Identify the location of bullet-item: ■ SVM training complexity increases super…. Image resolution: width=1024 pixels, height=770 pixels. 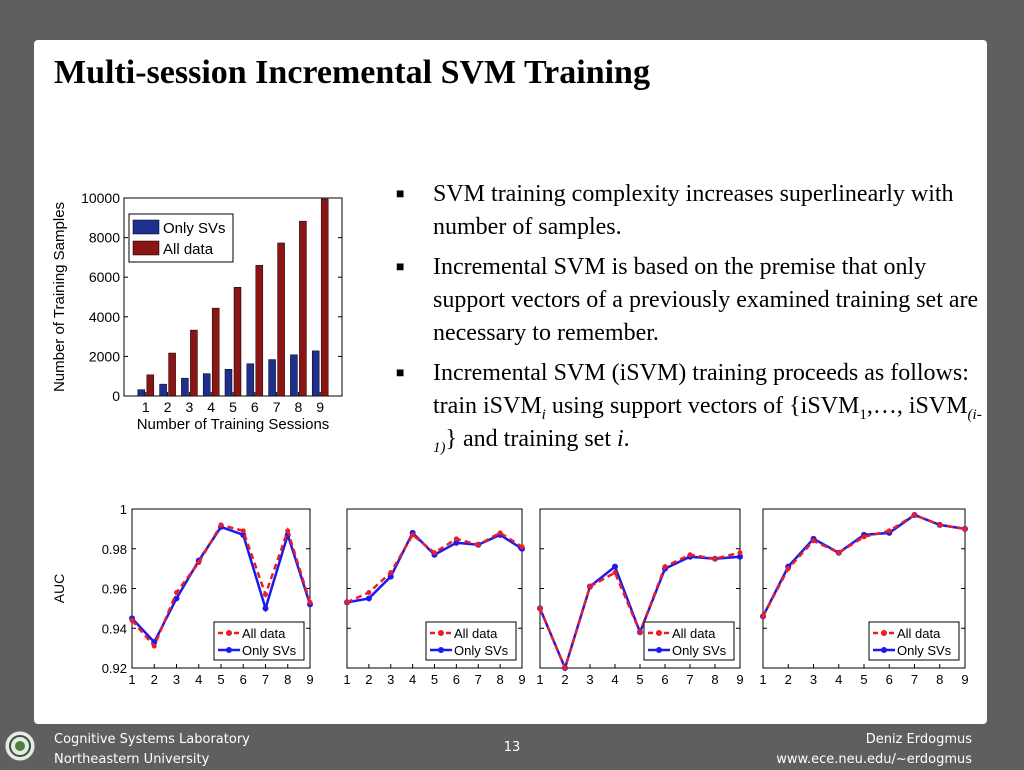
(691, 211).